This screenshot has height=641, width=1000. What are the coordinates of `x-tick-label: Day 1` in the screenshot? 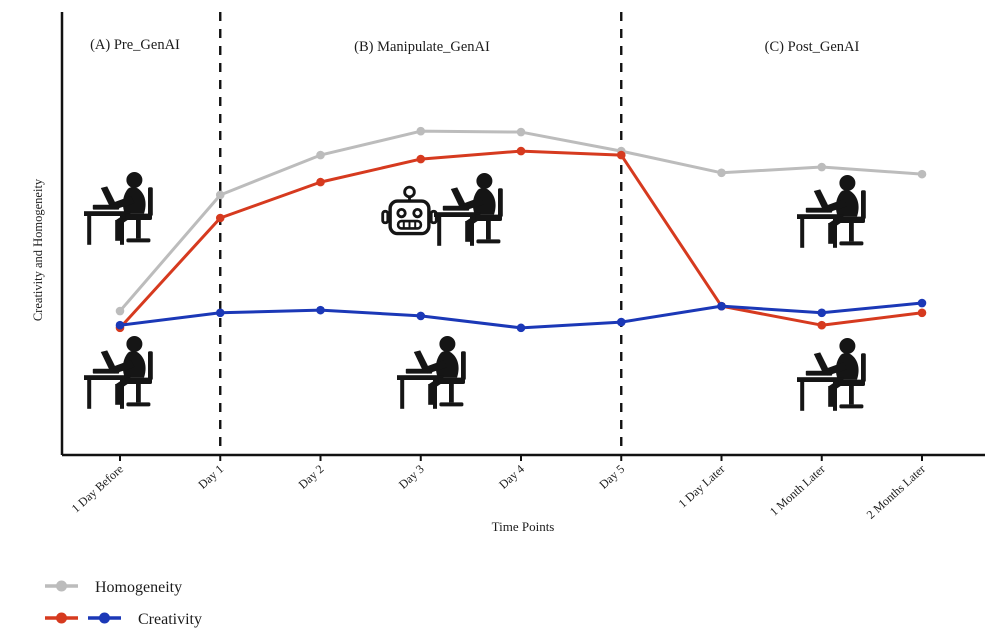 It's located at (210, 477).